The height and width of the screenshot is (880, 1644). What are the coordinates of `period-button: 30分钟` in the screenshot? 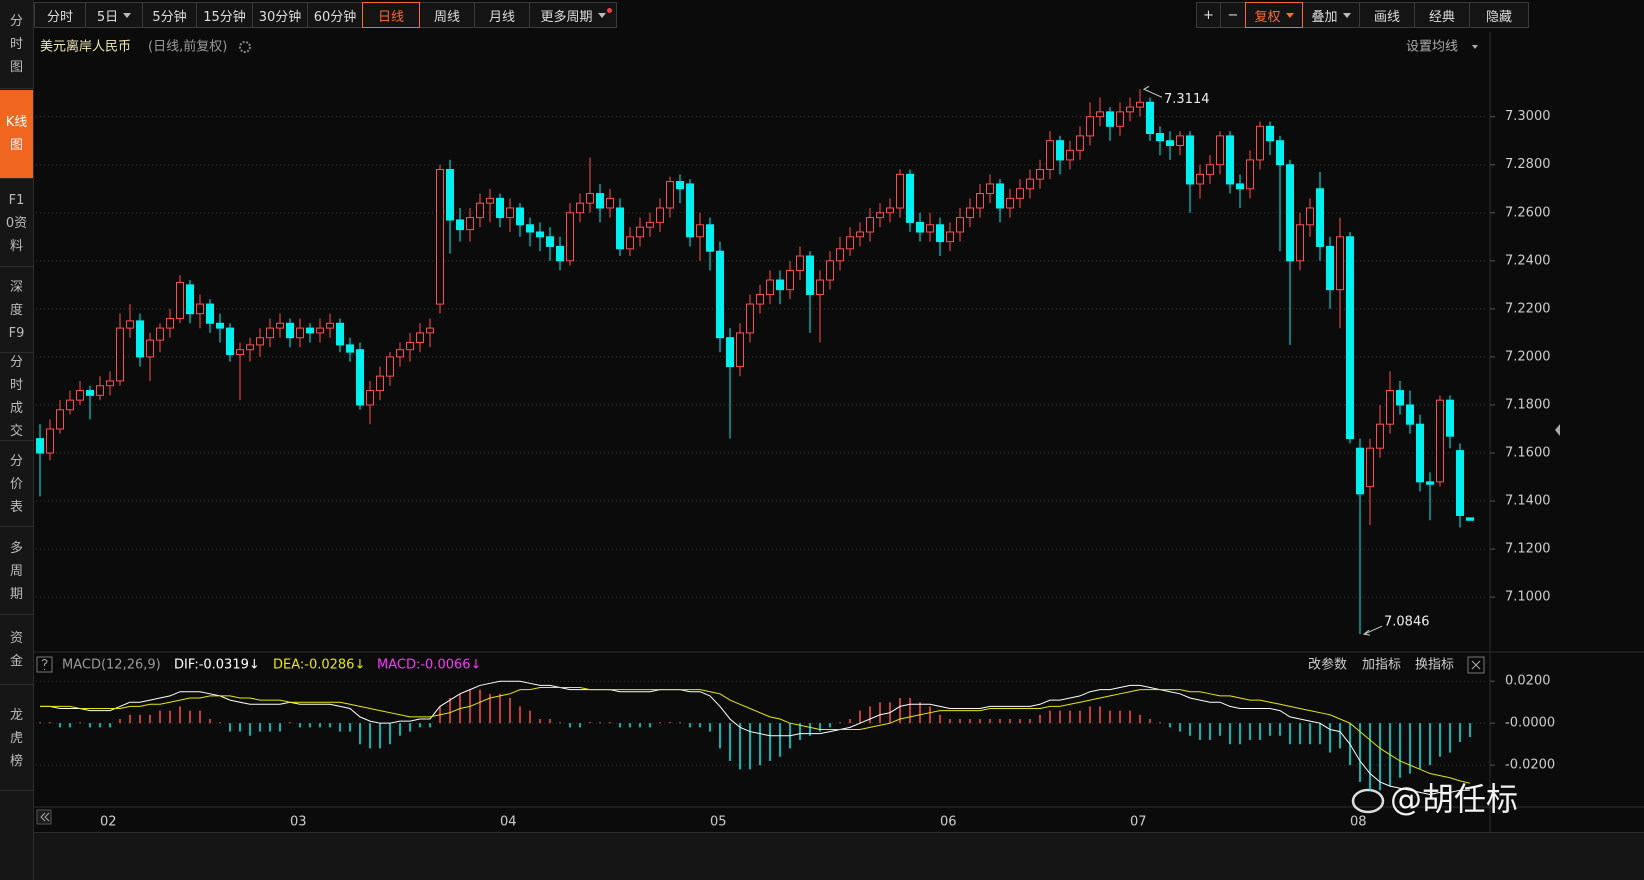 It's located at (280, 15).